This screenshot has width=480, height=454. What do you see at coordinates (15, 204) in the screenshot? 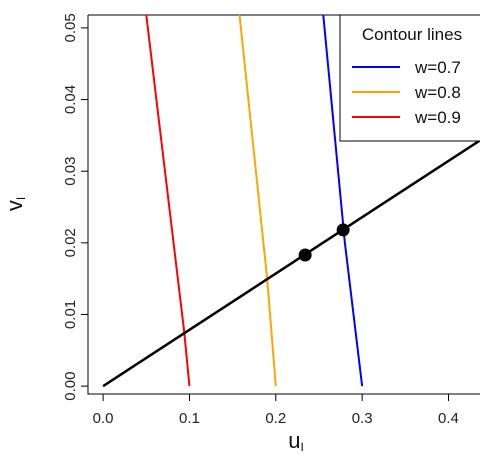
I see `y-axis-title: vI` at bounding box center [15, 204].